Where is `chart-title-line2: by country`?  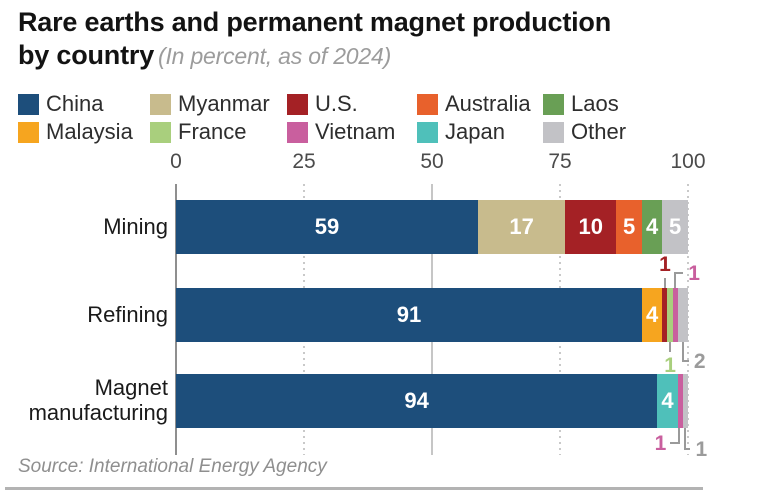
chart-title-line2: by country is located at coordinates (86, 54).